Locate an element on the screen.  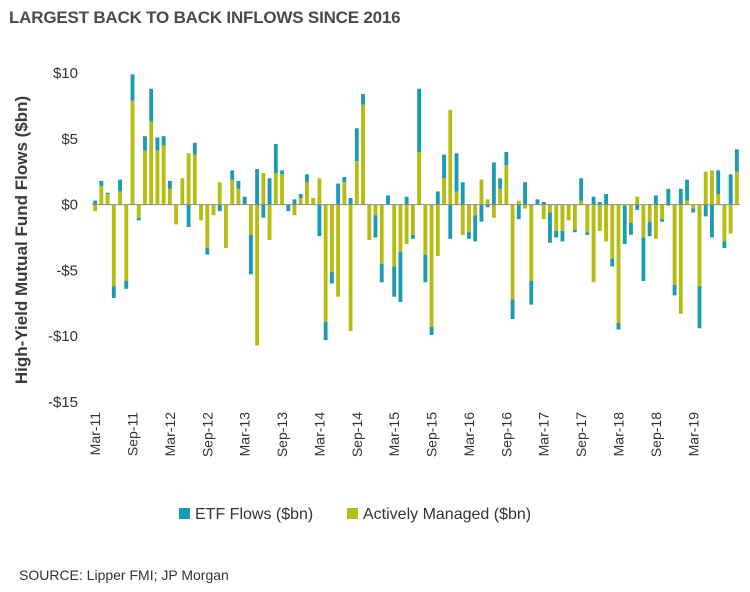
legend: ETF Flows ($bn) Actively Managed ($bn) is located at coordinates (355, 514).